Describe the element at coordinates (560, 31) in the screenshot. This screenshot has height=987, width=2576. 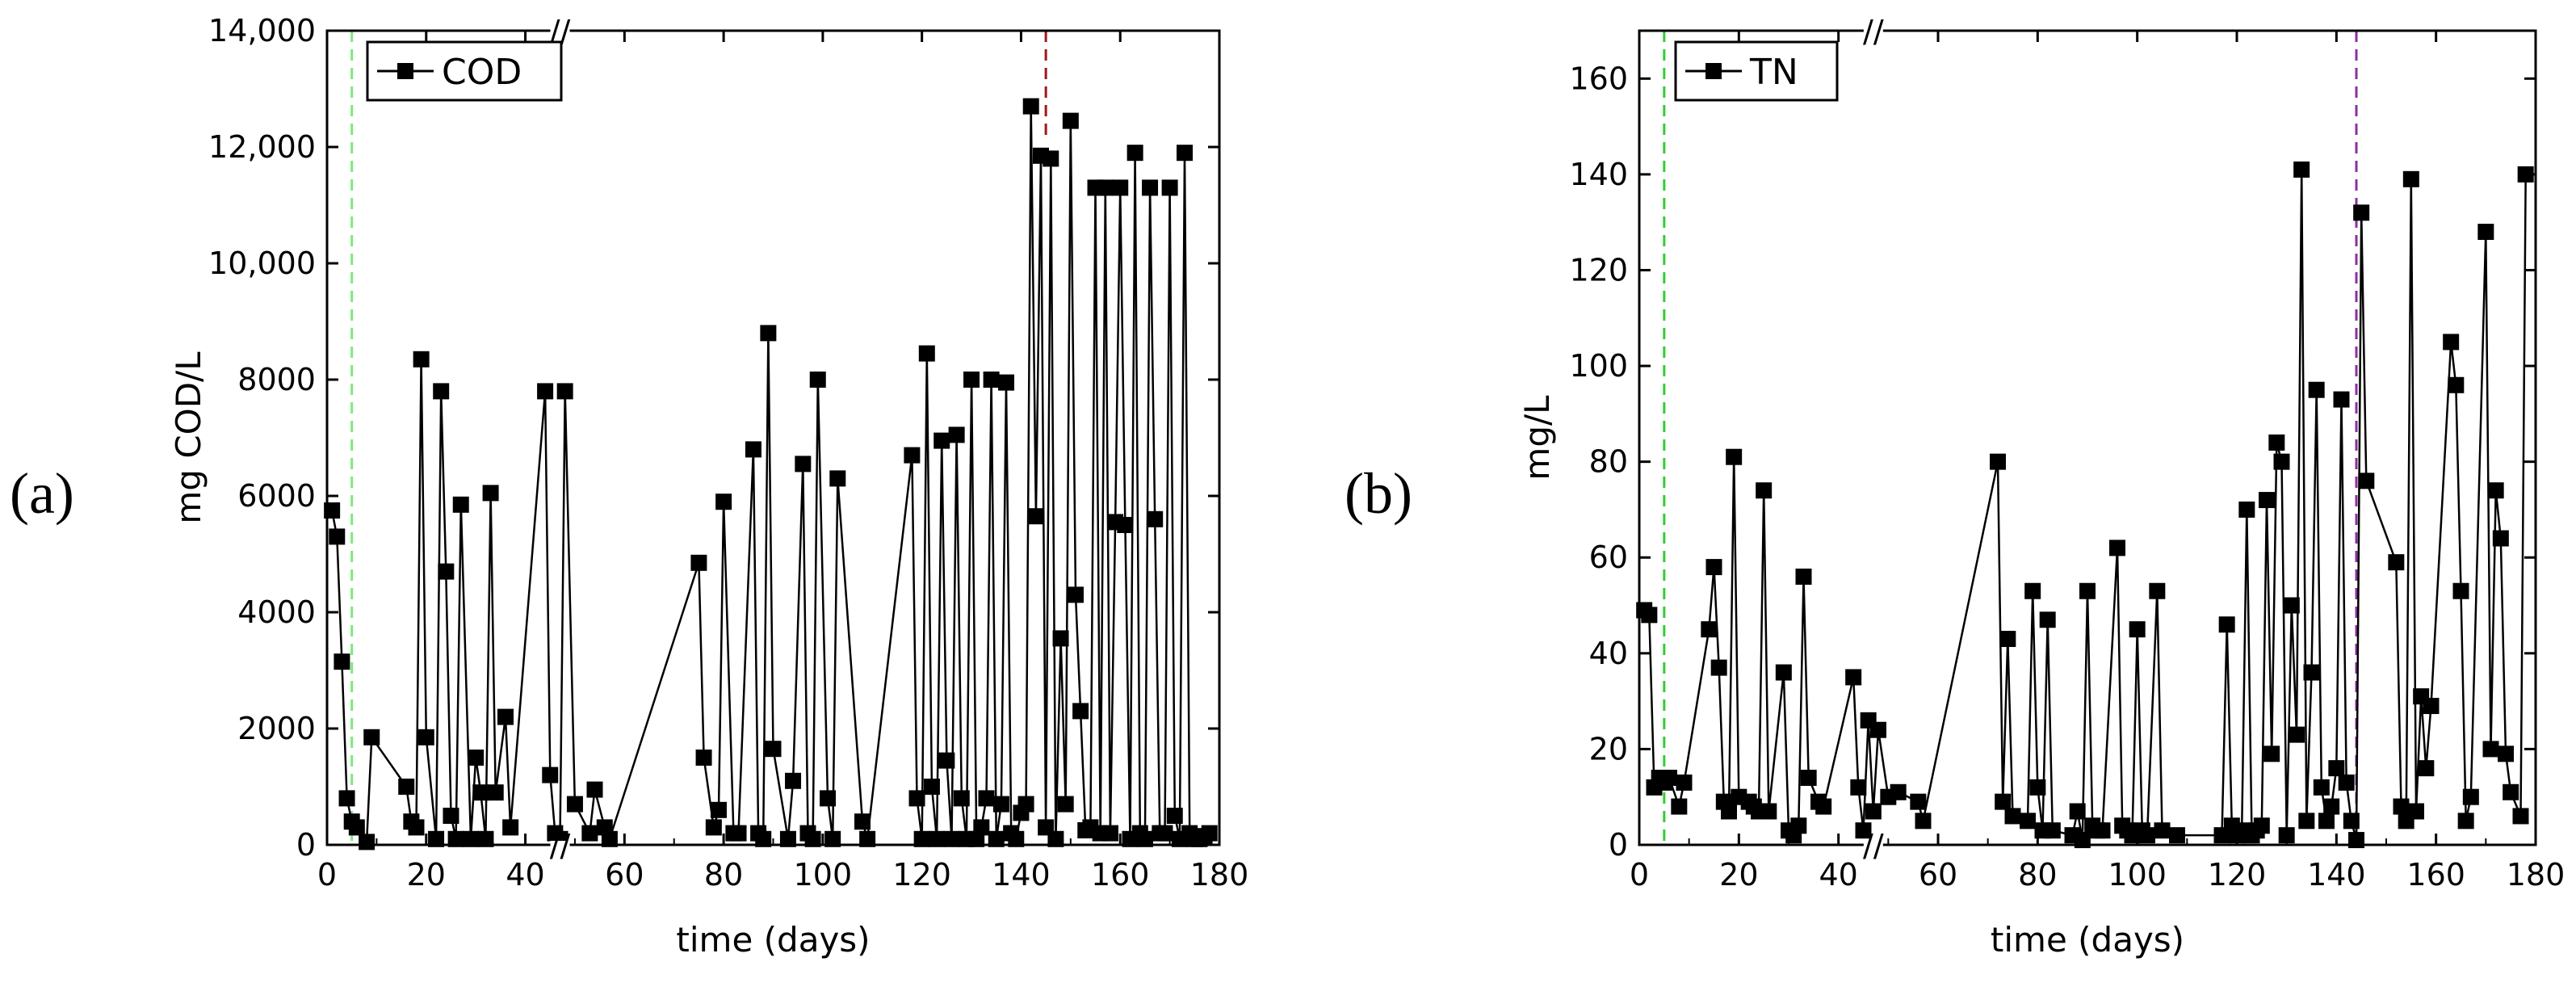
I see `cod-axis-break-gap` at that location.